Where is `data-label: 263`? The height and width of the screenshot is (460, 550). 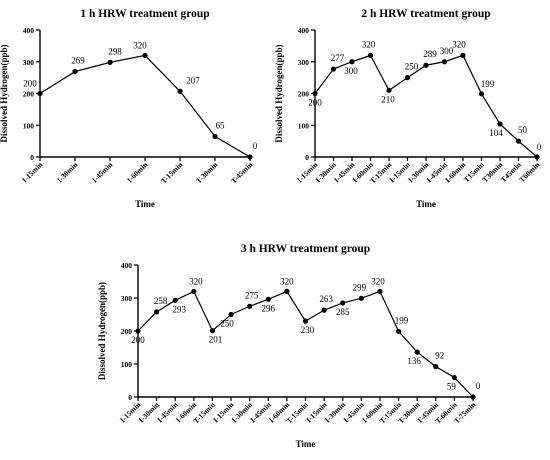
data-label: 263 is located at coordinates (326, 299).